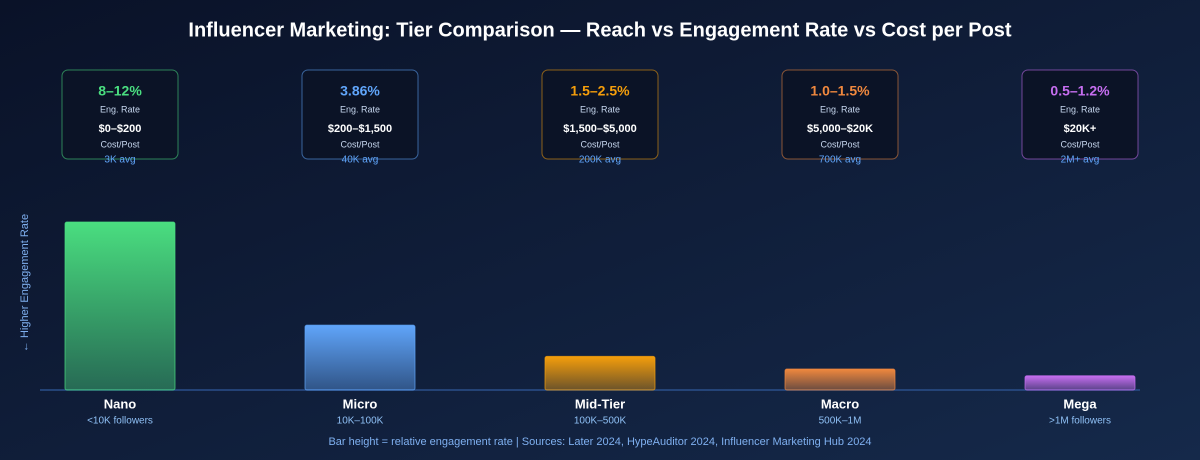 The height and width of the screenshot is (460, 1200). What do you see at coordinates (360, 129) in the screenshot?
I see `cost-per-post: $200–$1,500` at bounding box center [360, 129].